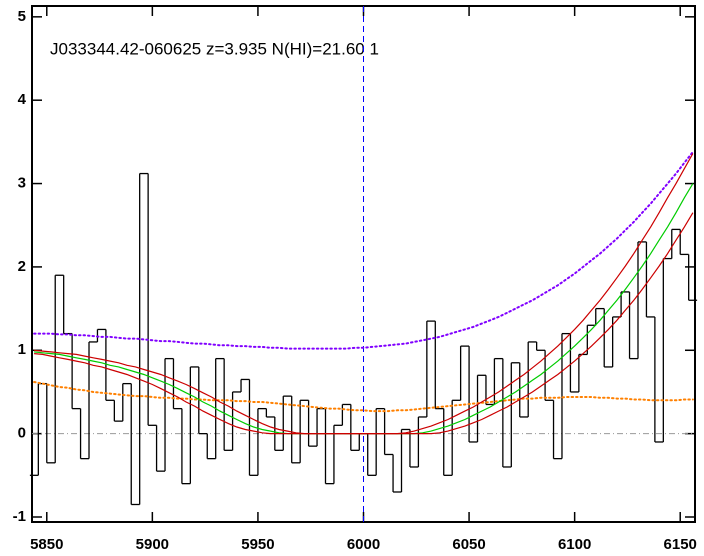 The image size is (704, 556). Describe the element at coordinates (22, 16) in the screenshot. I see `y-tick-label: 5` at that location.